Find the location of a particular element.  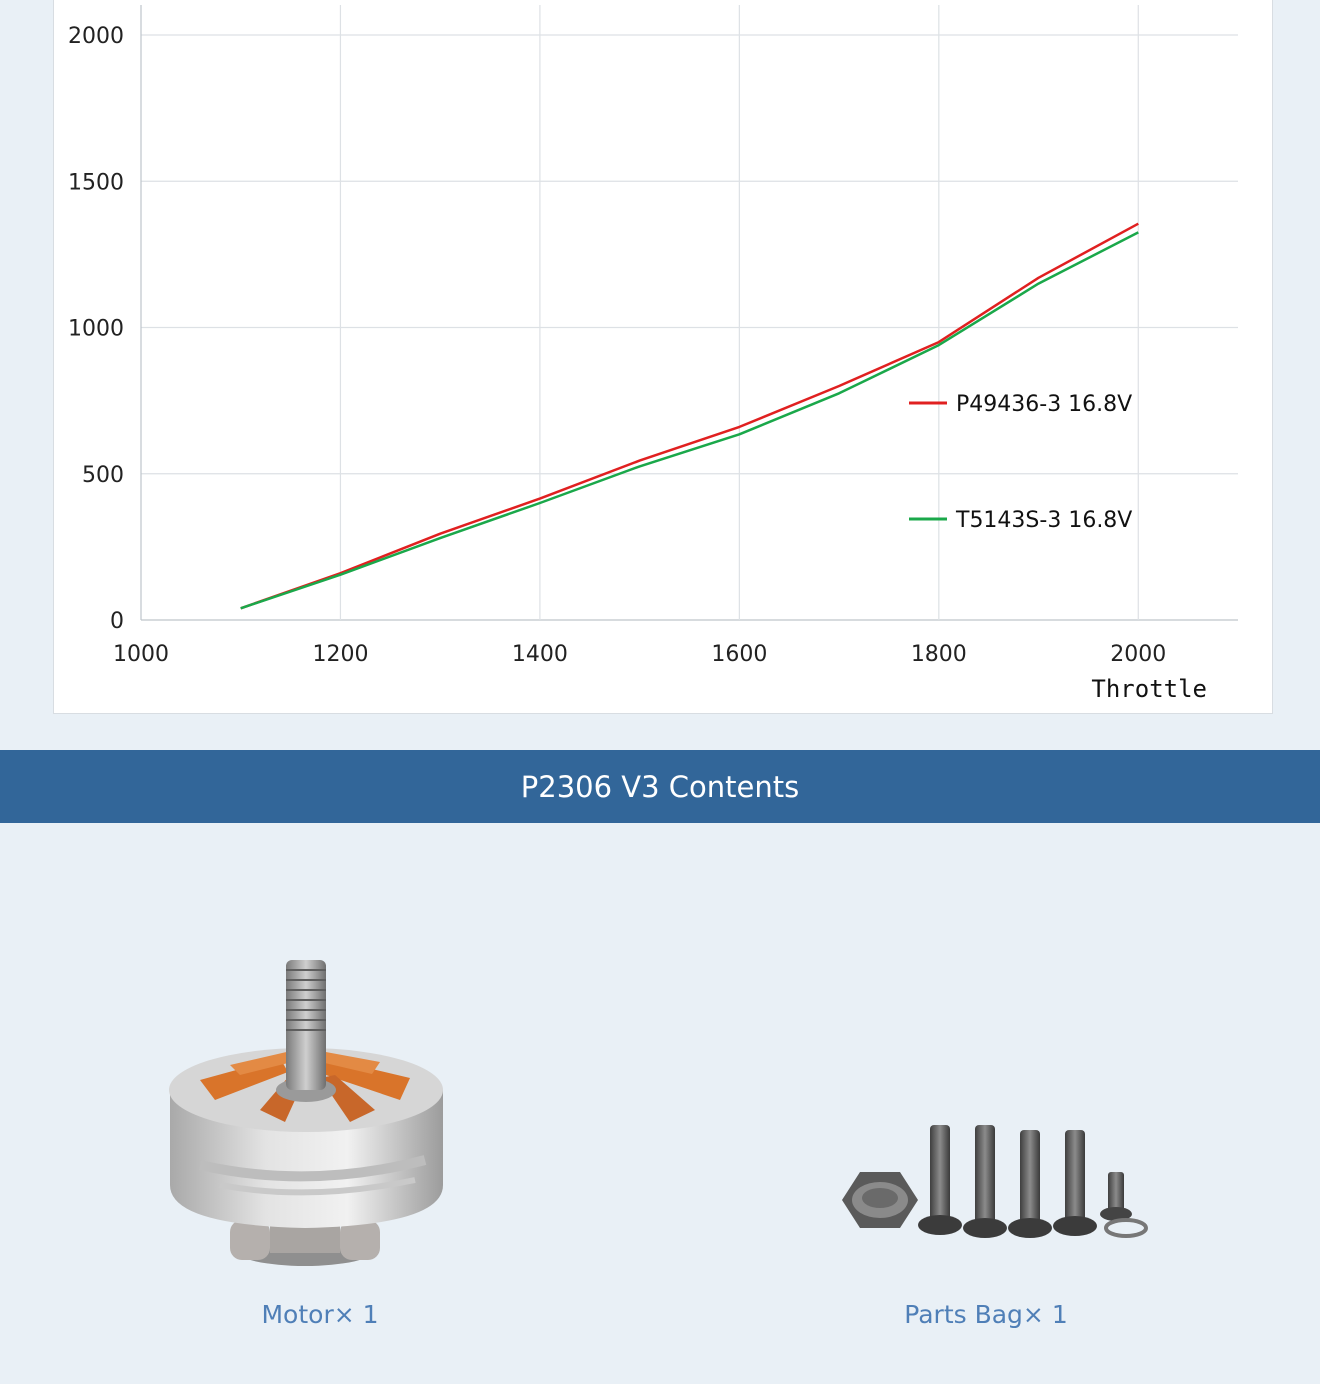

x-axis-label: Throttle is located at coordinates (1149, 689).